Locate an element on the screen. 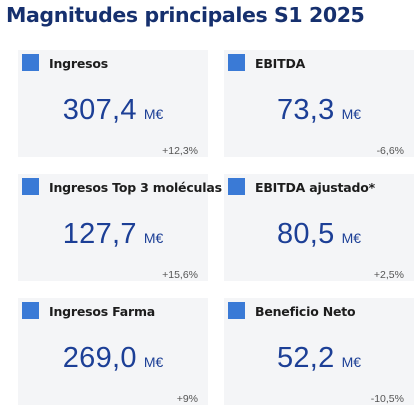 Image resolution: width=420 pixels, height=417 pixels. kpi-value: 73,3 M€ is located at coordinates (319, 110).